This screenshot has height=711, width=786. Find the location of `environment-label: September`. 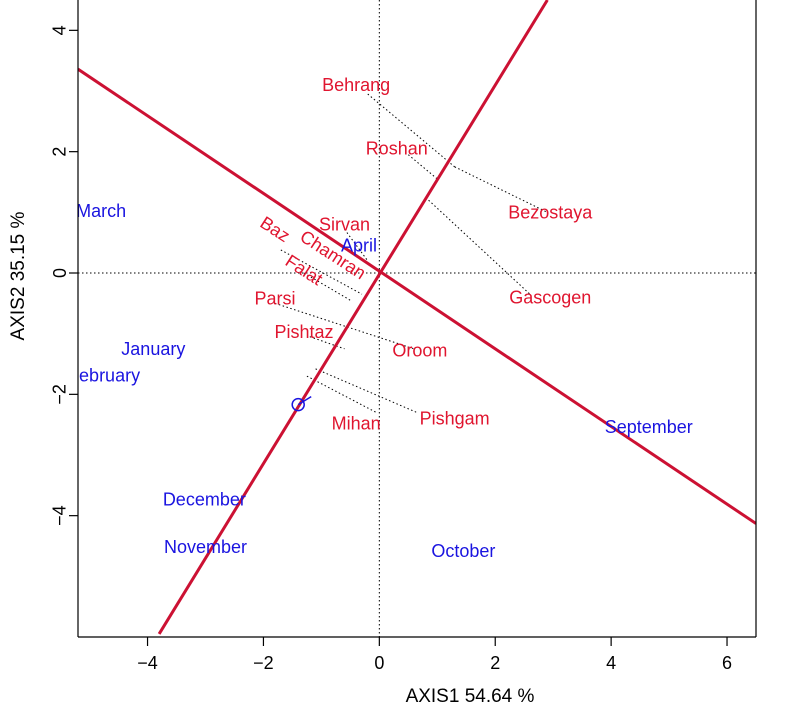

environment-label: September is located at coordinates (649, 427).